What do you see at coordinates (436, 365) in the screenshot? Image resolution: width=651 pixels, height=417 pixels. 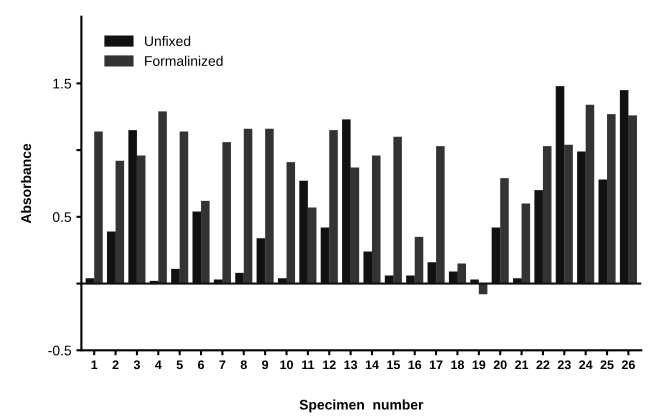 I see `x-tick-label: 17` at bounding box center [436, 365].